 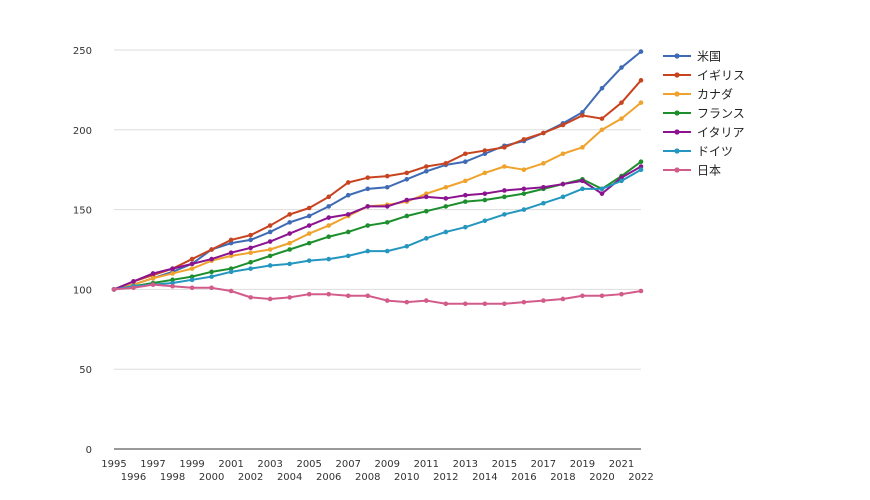 I want to click on legend-item: イギリス, so click(x=704, y=76).